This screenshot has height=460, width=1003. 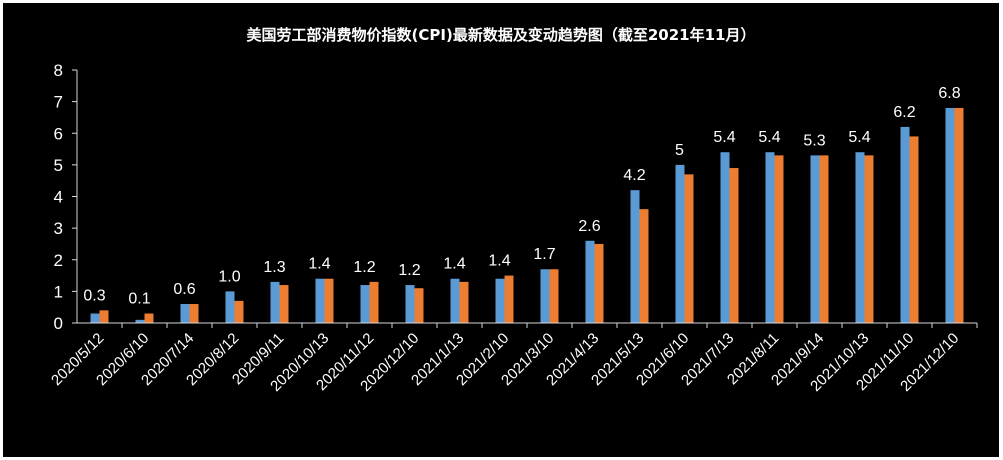 I want to click on y-axis: 0 1 2 3 4 5 6 7 8, so click(x=66, y=197).